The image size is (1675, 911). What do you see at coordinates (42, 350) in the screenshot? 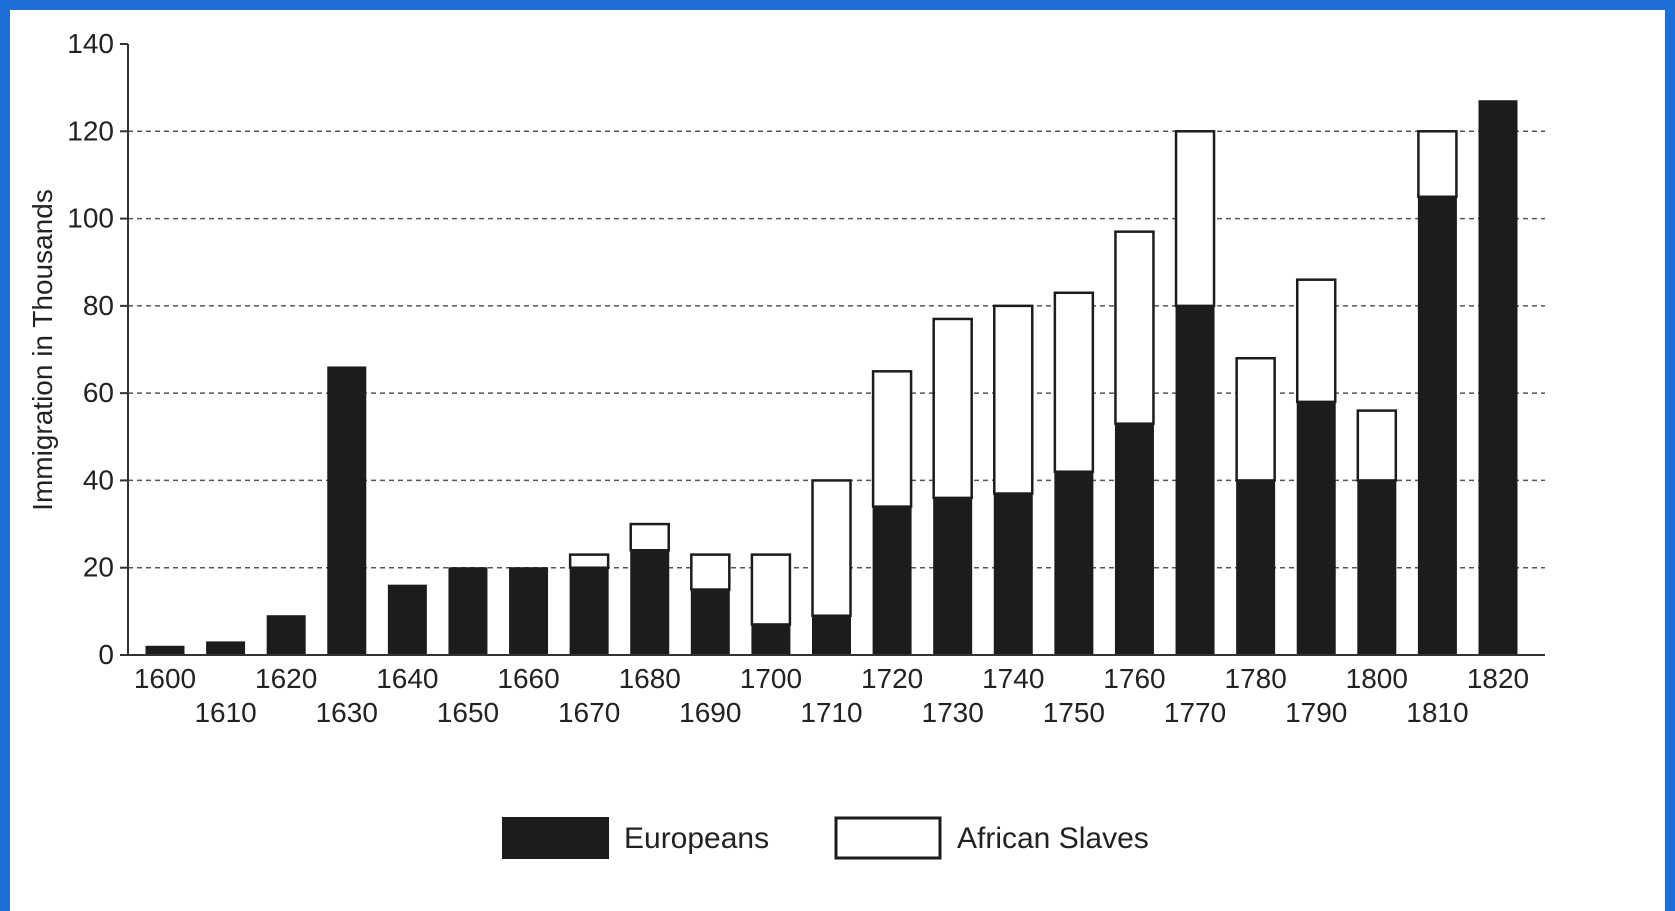
I see `y-axis-label: Immigration in Thousands` at bounding box center [42, 350].